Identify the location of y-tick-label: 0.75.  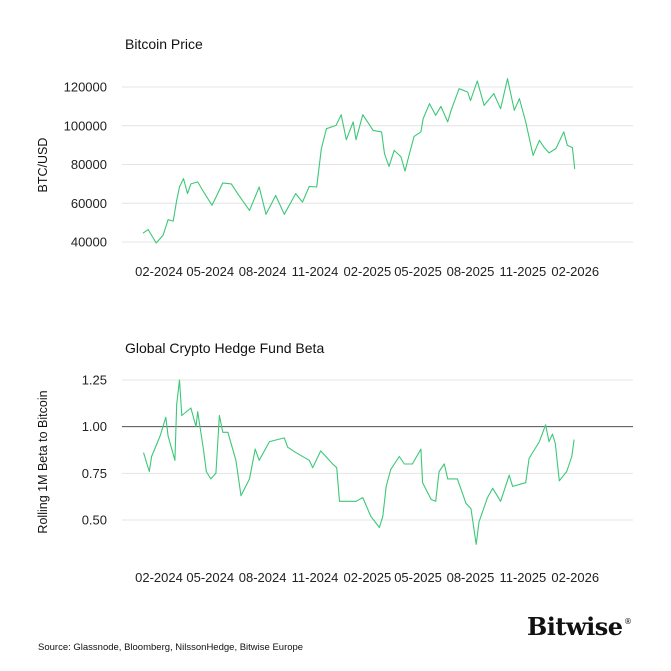
(94, 473).